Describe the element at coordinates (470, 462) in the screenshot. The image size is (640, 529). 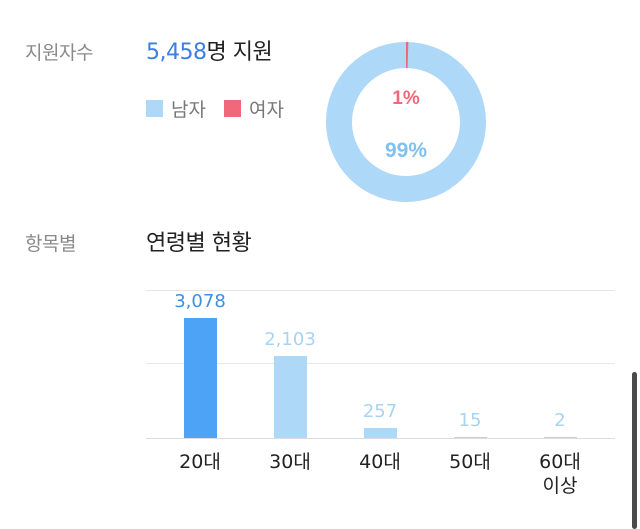
I see `bar-category-label-3: 50대` at that location.